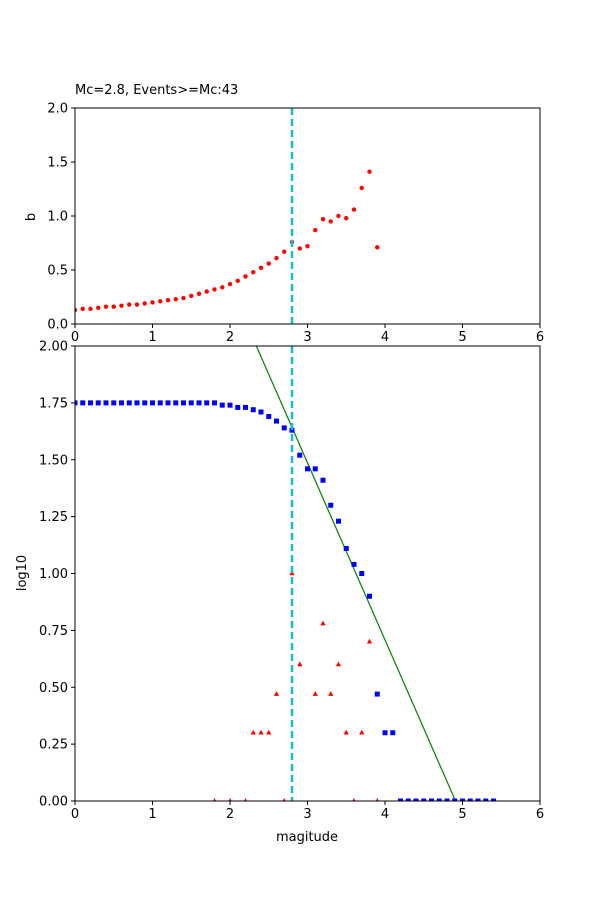  I want to click on bottom-y-tick-label: 1.25, so click(53, 517).